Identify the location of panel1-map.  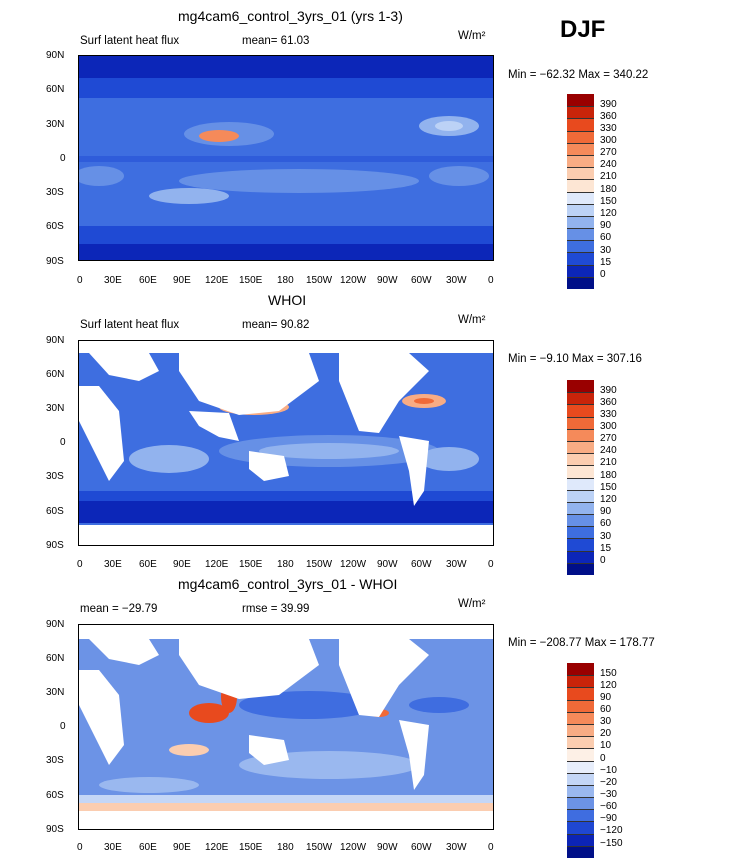
(286, 158).